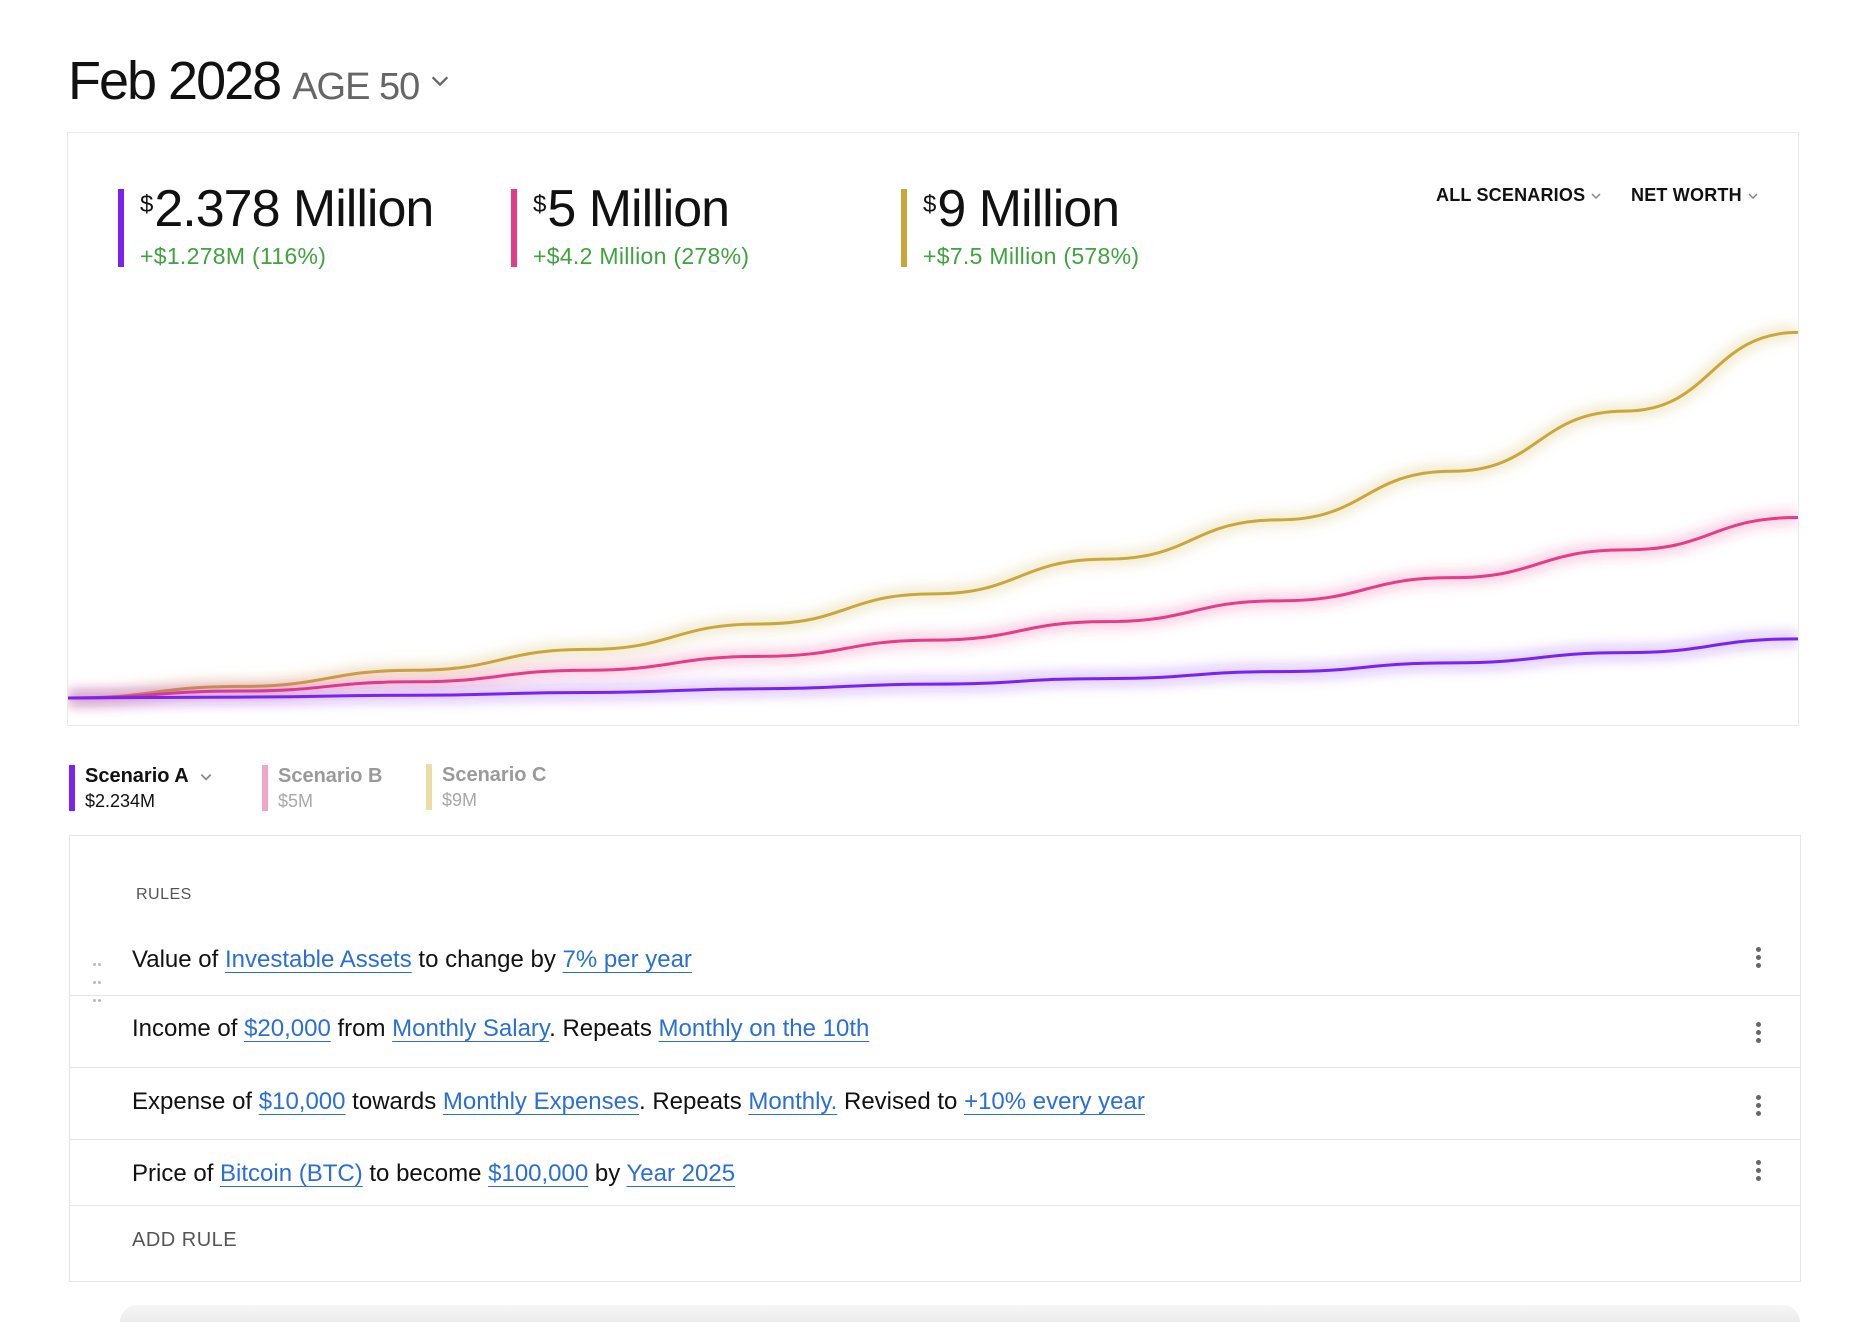 The height and width of the screenshot is (1322, 1852). What do you see at coordinates (933, 668) in the screenshot?
I see `series-line-scenario-a` at bounding box center [933, 668].